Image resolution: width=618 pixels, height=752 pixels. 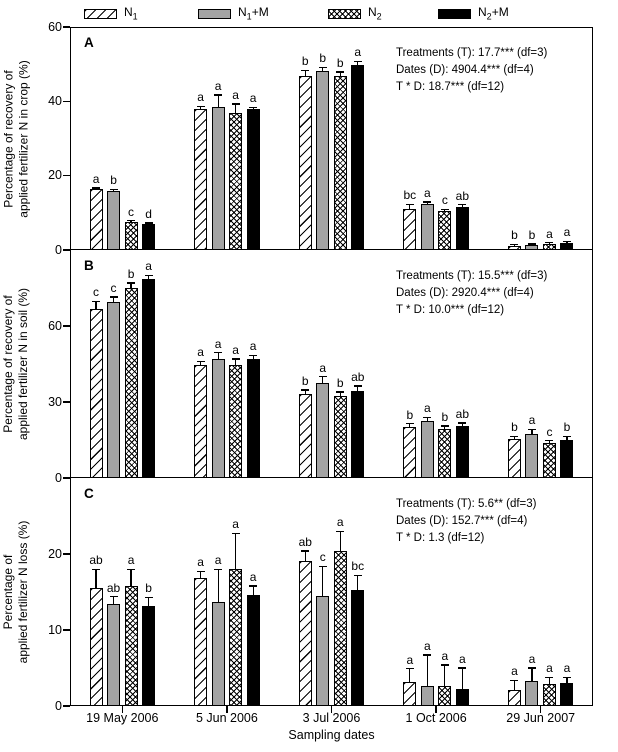 I want to click on panel-label: C, so click(x=89, y=493).